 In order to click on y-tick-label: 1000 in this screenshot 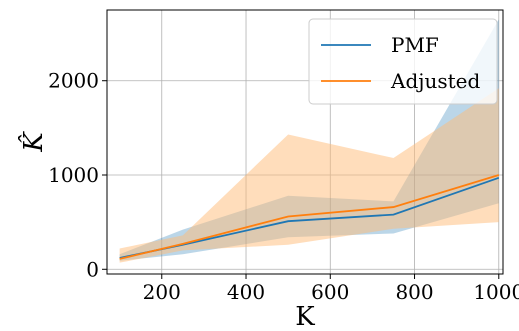, I will do `click(73, 175)`.